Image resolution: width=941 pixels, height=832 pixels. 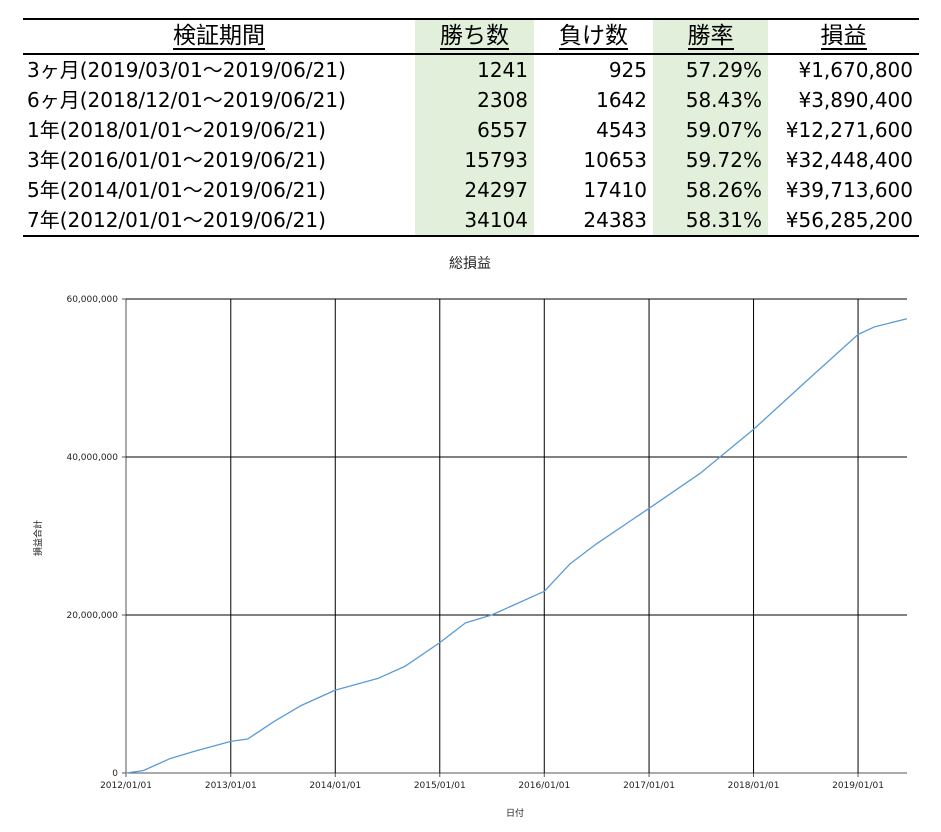 What do you see at coordinates (754, 786) in the screenshot?
I see `x-tick-label: 2018/01/01` at bounding box center [754, 786].